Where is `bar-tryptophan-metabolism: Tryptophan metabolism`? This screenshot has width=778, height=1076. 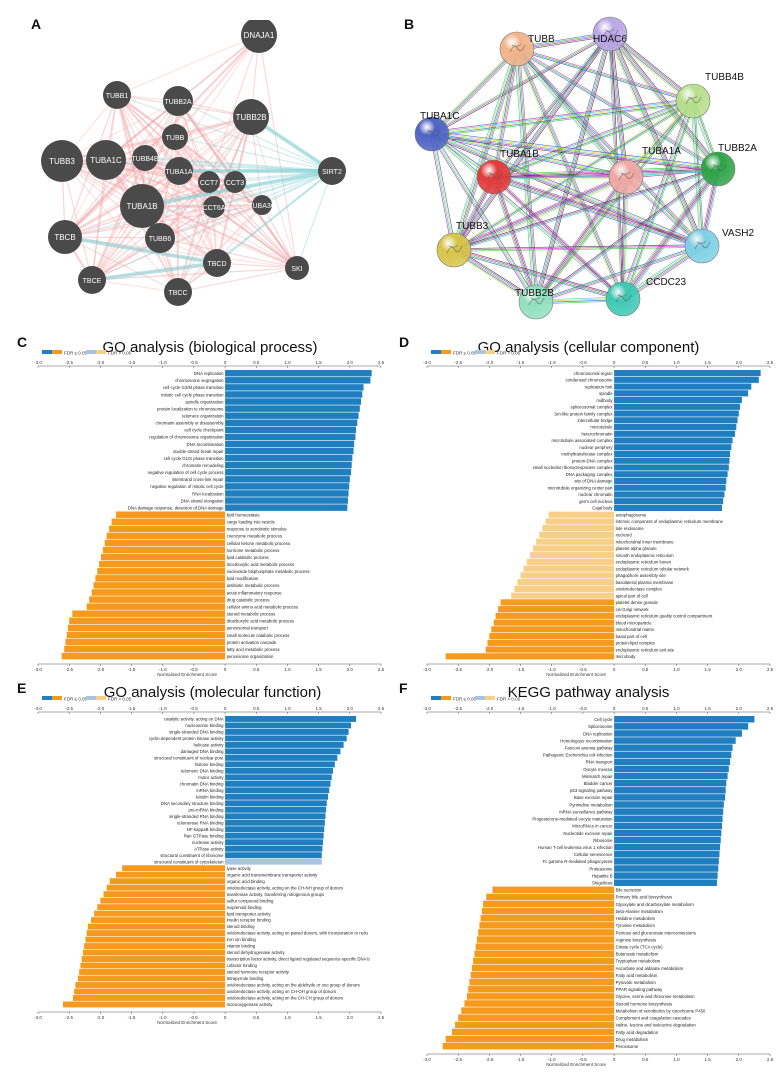
bar-tryptophan-metabolism: Tryptophan metabolism is located at coordinates (567, 961).